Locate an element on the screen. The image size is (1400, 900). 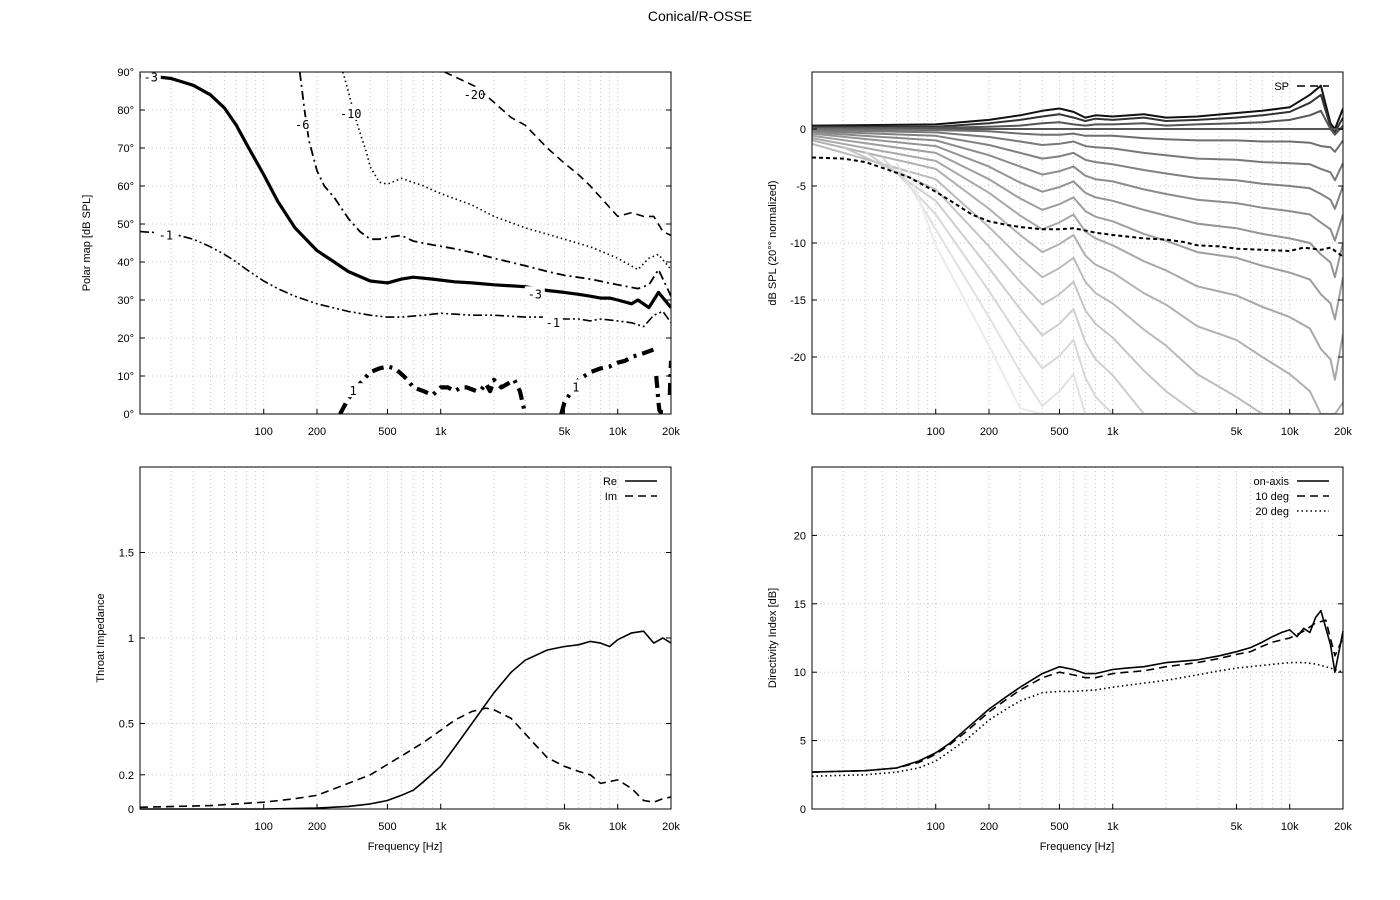
figure-title: Conical/R-OSSE is located at coordinates (700, 16).